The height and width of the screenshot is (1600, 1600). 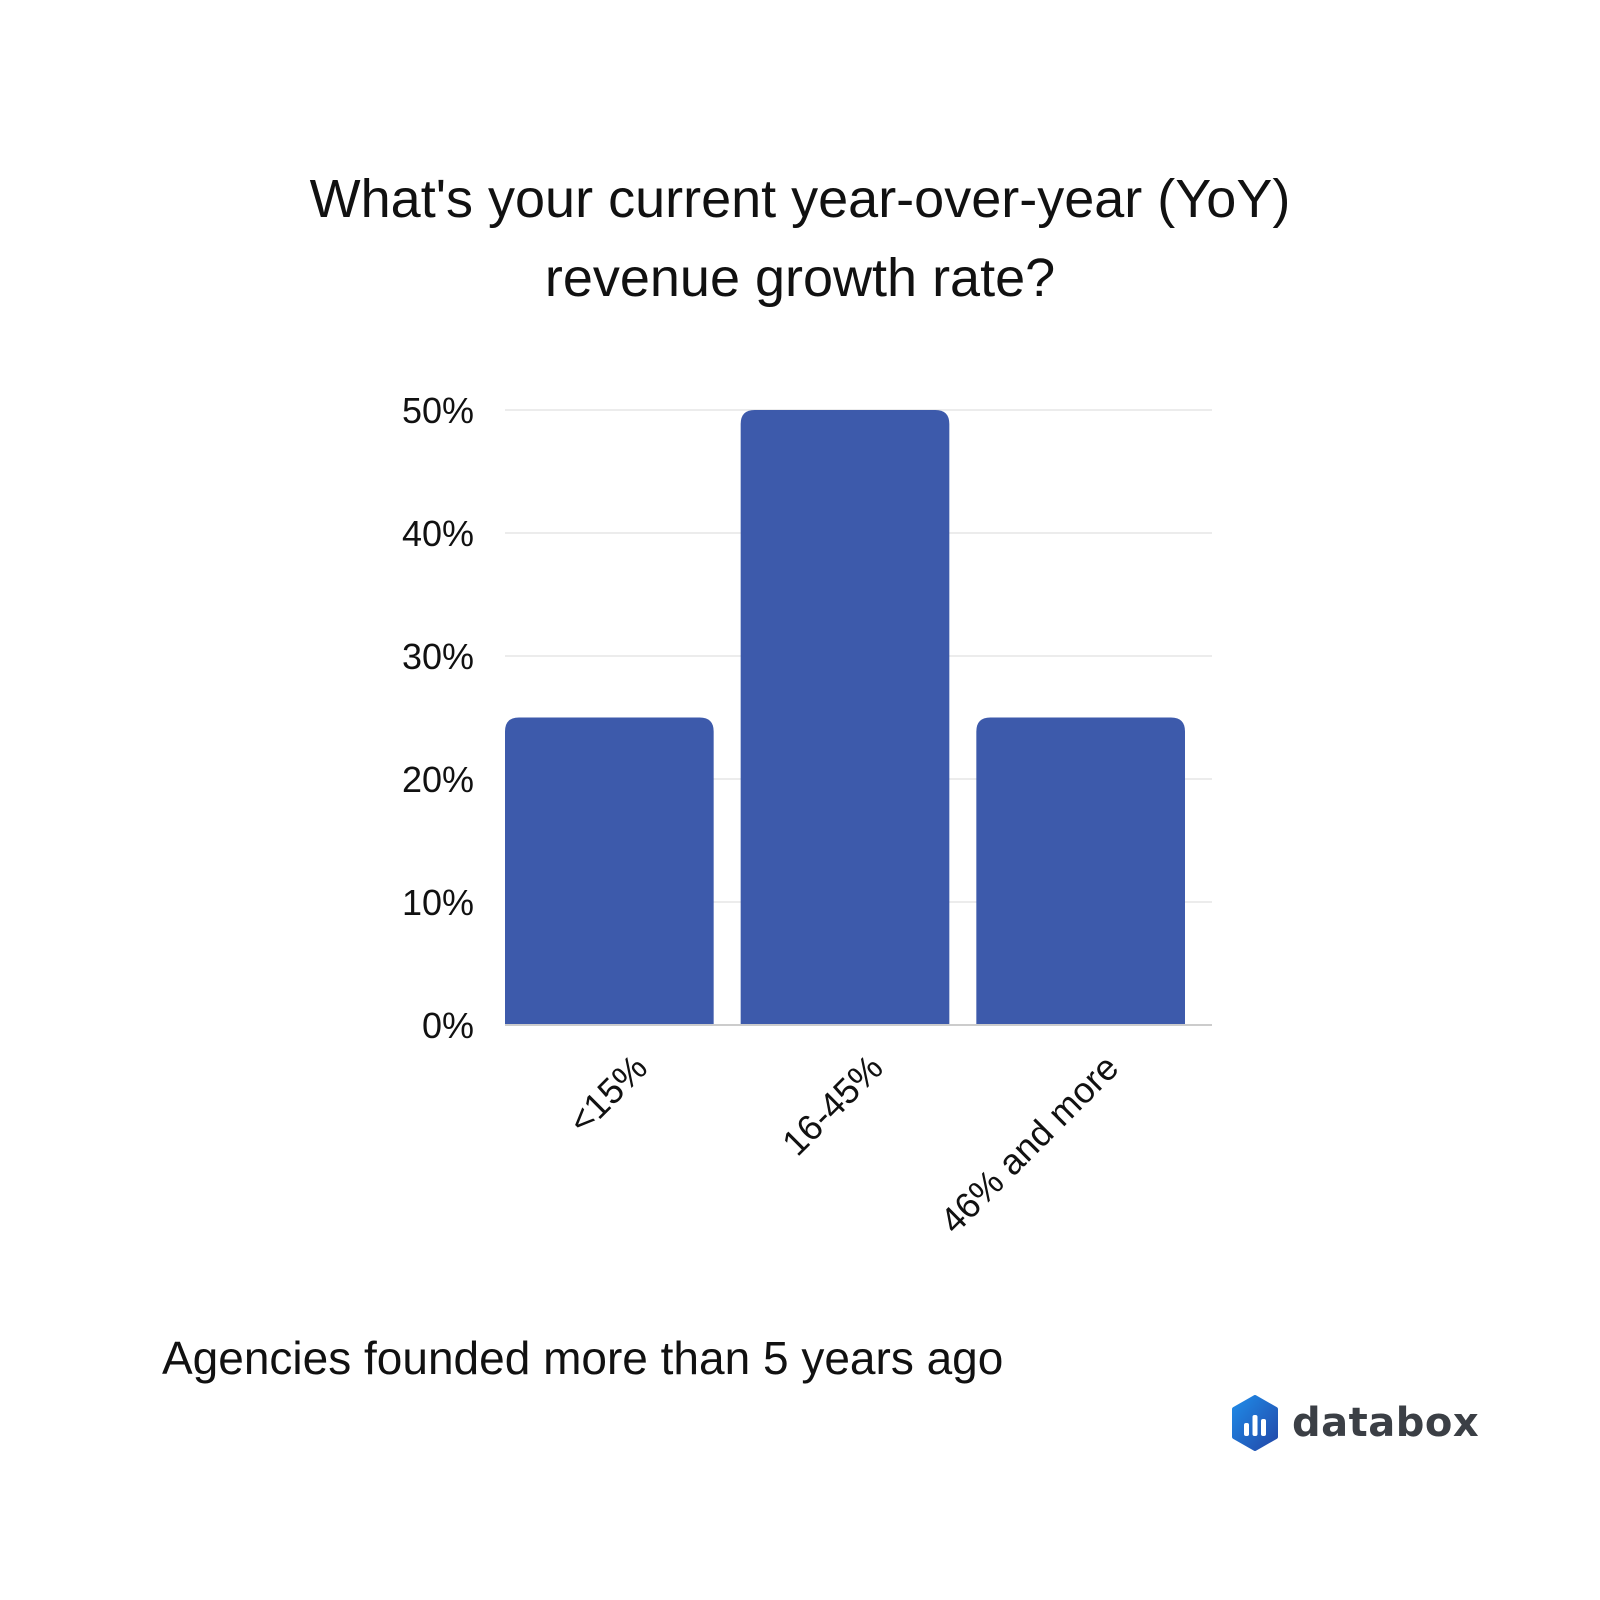 I want to click on databox-logo-icon, so click(x=1255, y=1423).